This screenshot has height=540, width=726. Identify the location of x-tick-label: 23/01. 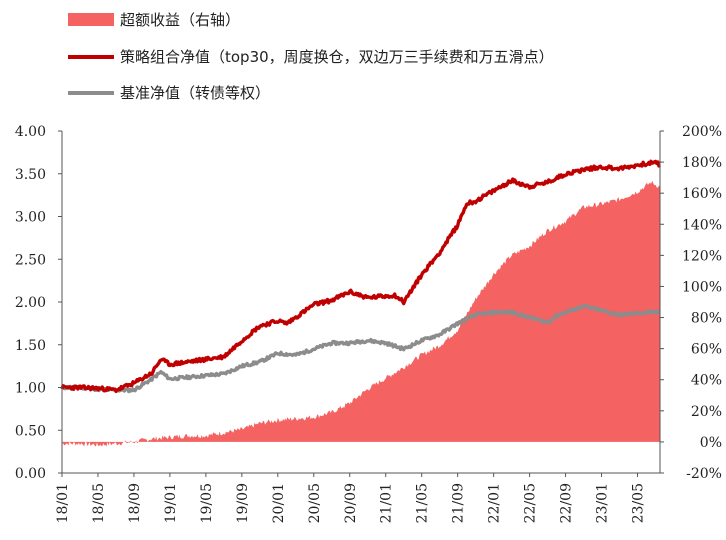
(603, 503).